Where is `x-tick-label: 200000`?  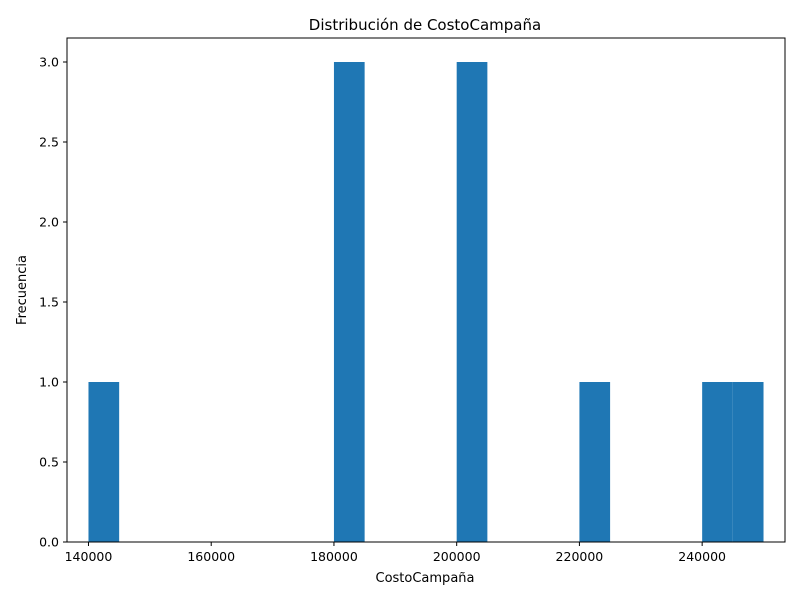 x-tick-label: 200000 is located at coordinates (457, 556).